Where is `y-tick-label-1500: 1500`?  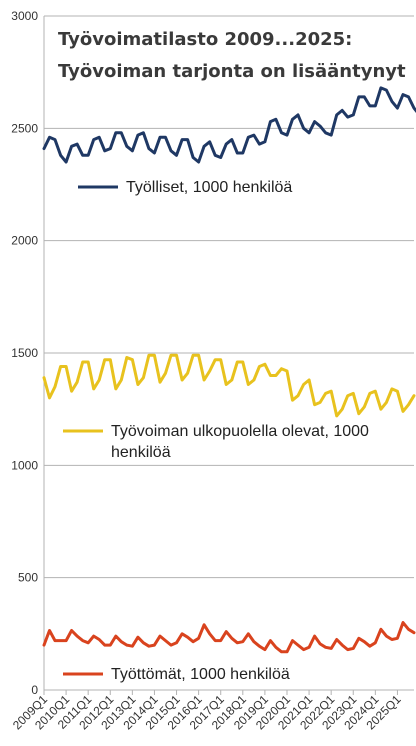
y-tick-label-1500: 1500 is located at coordinates (24, 353).